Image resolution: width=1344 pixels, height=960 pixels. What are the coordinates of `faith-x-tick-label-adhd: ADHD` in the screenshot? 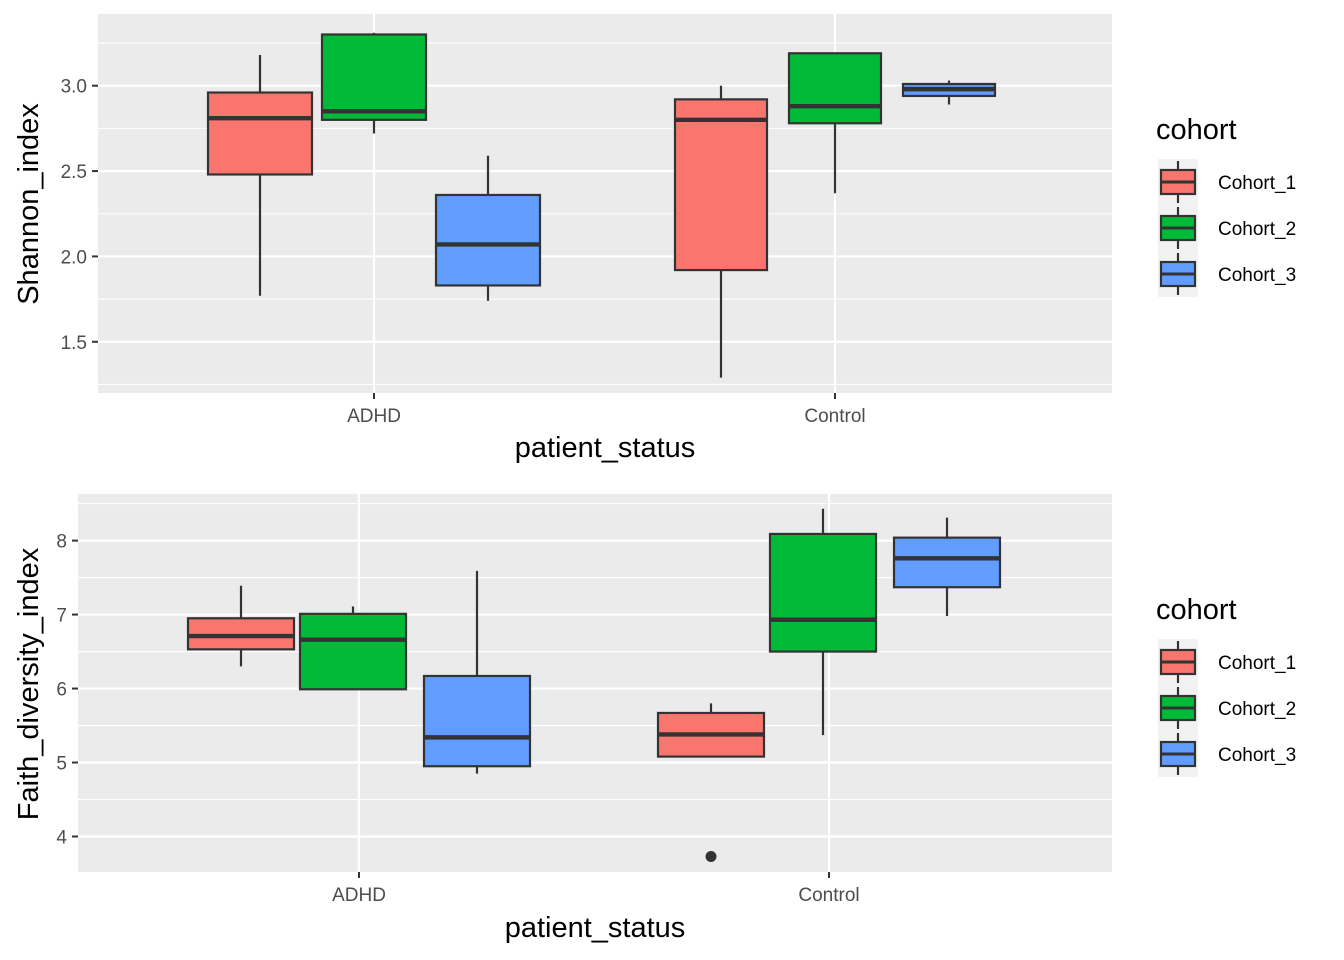 It's located at (359, 895).